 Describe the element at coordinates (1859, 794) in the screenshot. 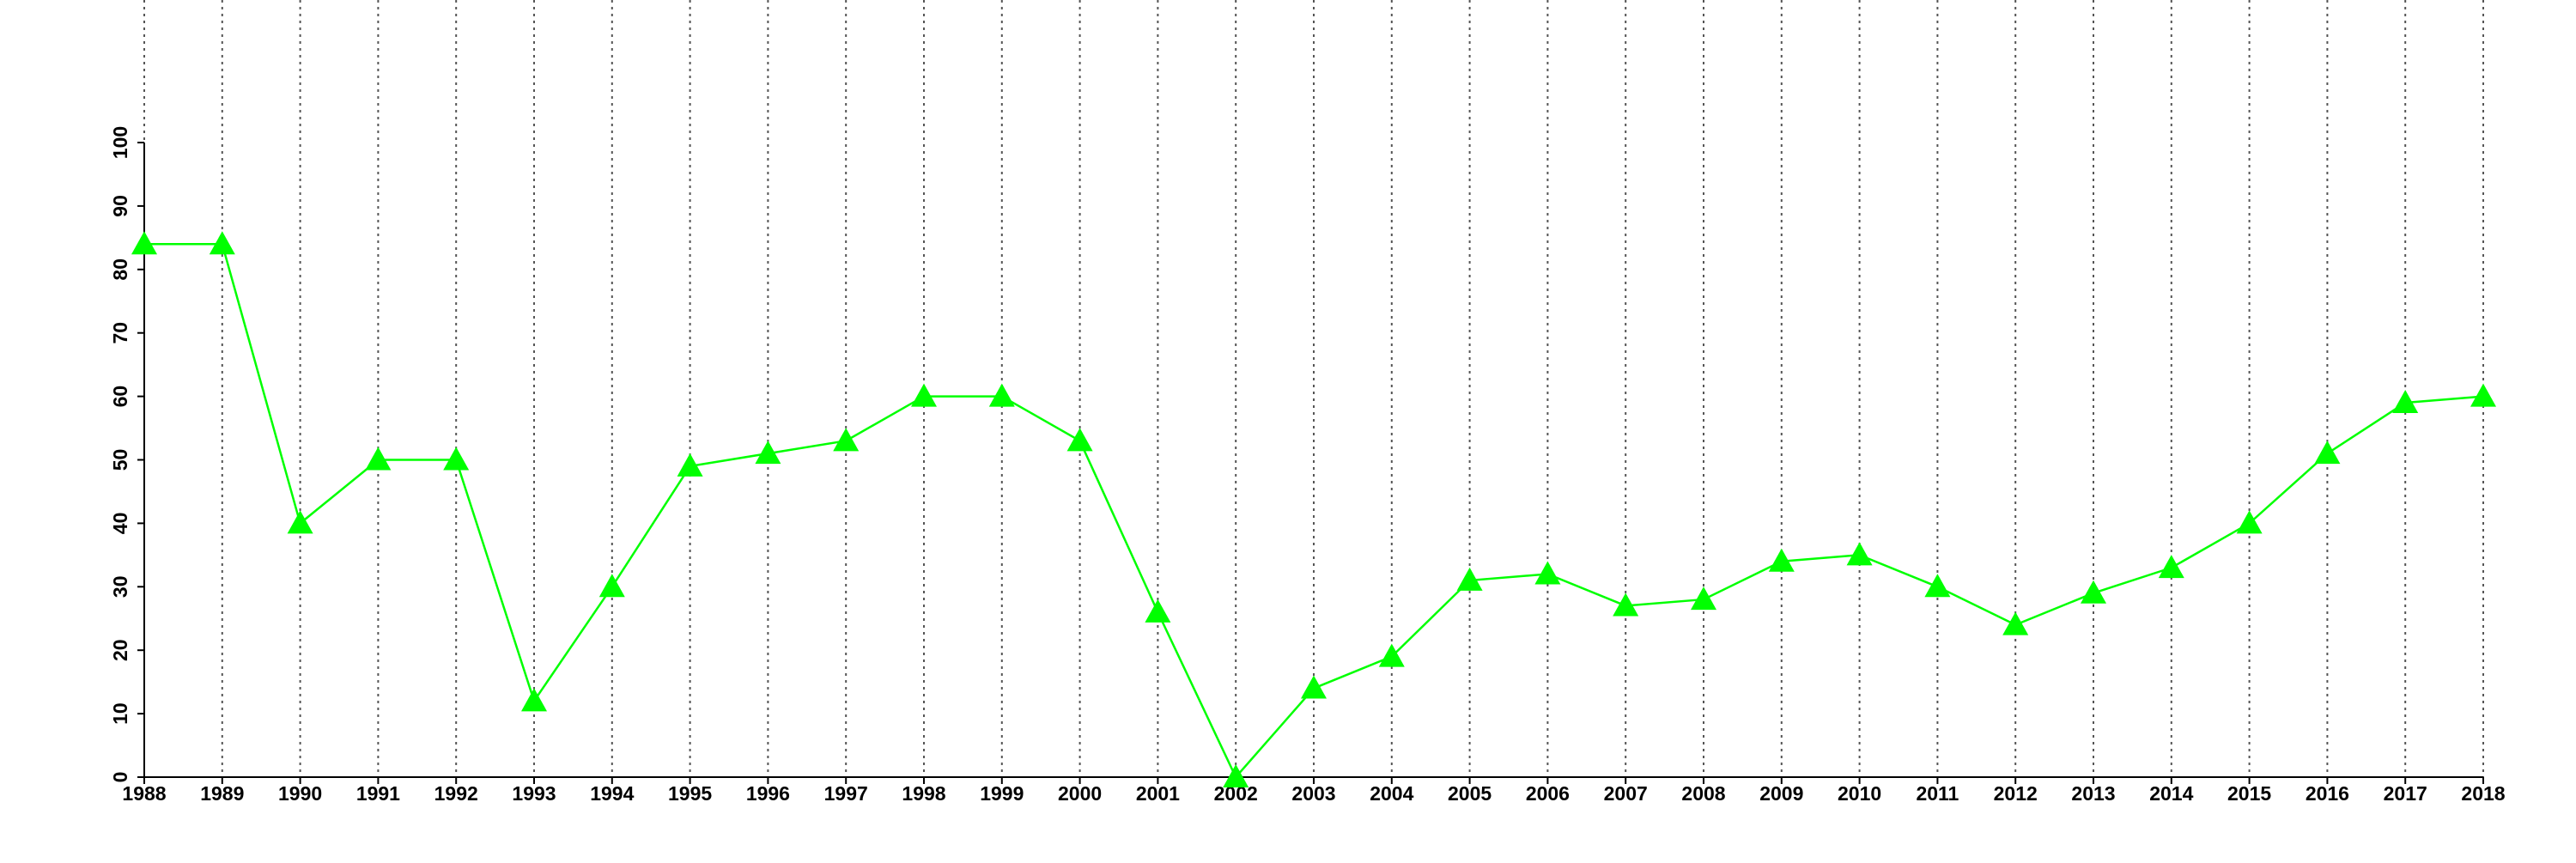

I see `x-tick-label: 2010` at that location.